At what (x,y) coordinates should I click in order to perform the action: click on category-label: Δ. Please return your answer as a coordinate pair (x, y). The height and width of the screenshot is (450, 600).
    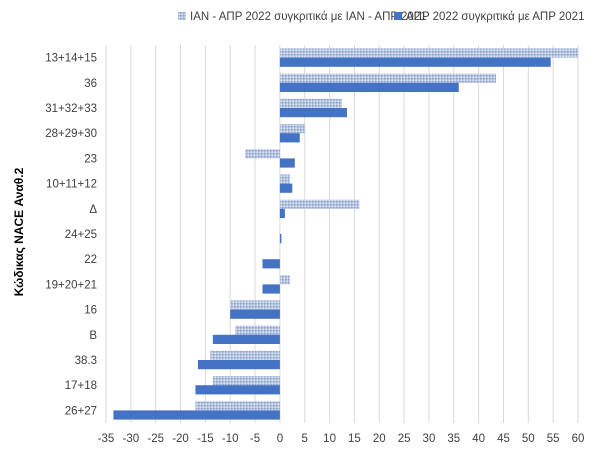
    Looking at the image, I should click on (93, 210).